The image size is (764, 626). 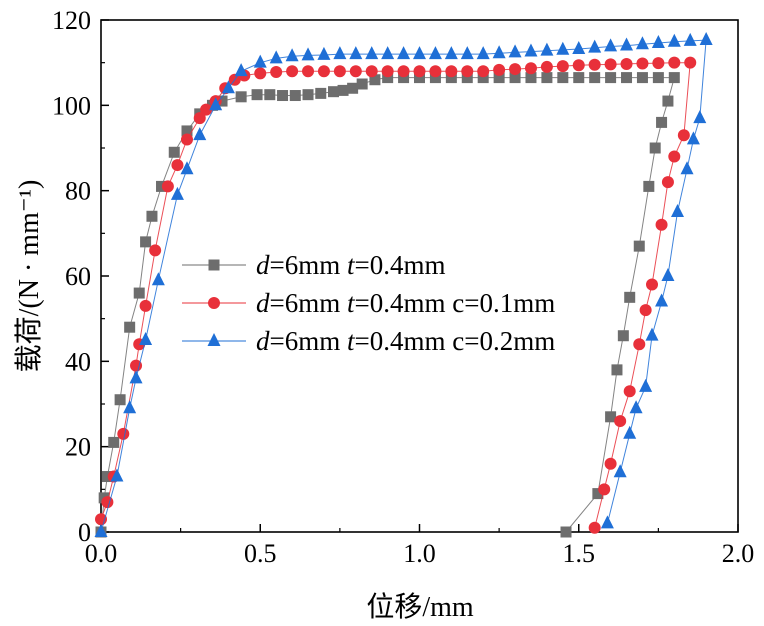 I want to click on legend-label-part: =0.4mm c=0.1mm, so click(x=455, y=303).